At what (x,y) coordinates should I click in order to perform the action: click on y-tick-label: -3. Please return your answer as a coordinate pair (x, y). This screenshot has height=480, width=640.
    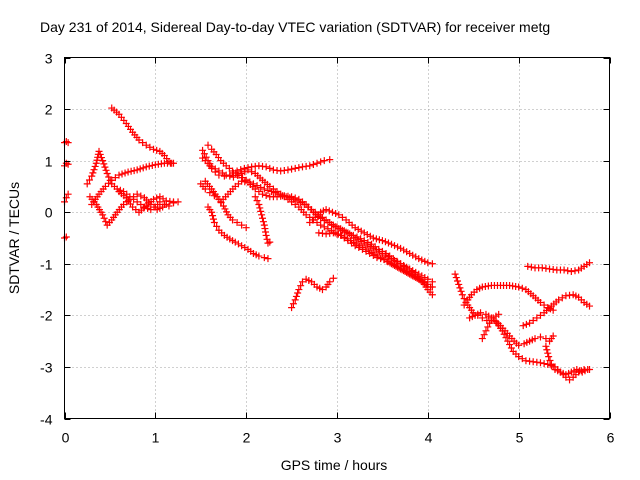
    Looking at the image, I should click on (46, 368).